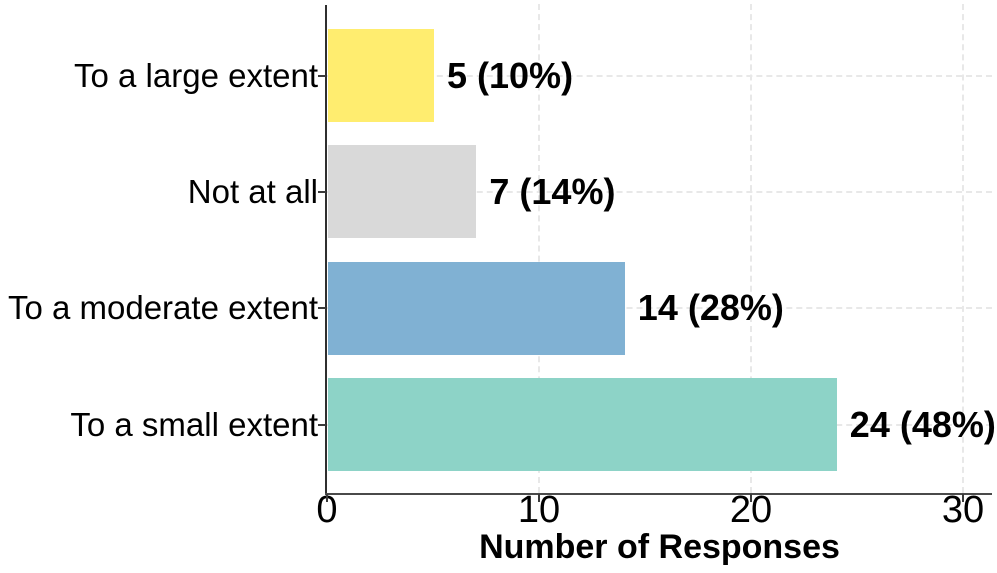 This screenshot has width=997, height=573. What do you see at coordinates (196, 75) in the screenshot?
I see `category-label-to-a-large-extent: To a large extent` at bounding box center [196, 75].